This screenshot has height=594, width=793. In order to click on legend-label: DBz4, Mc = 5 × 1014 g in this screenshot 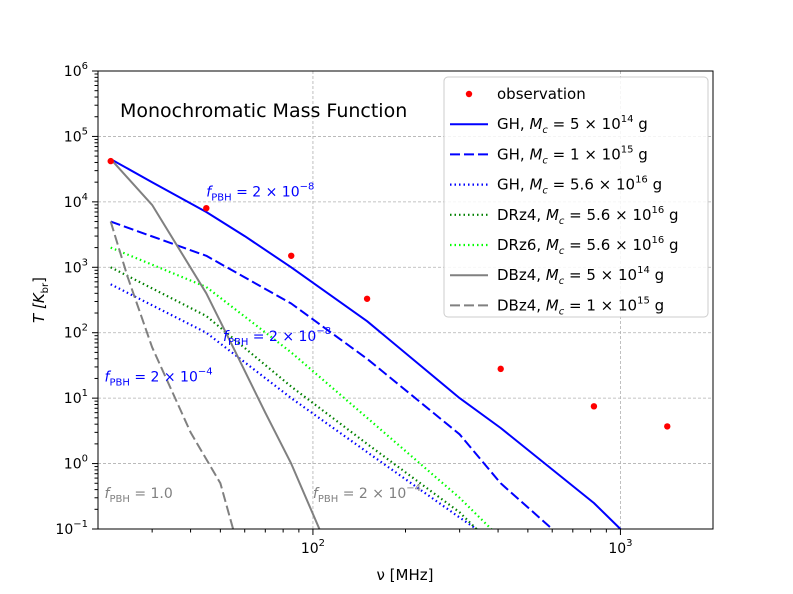, I will do `click(580, 276)`.